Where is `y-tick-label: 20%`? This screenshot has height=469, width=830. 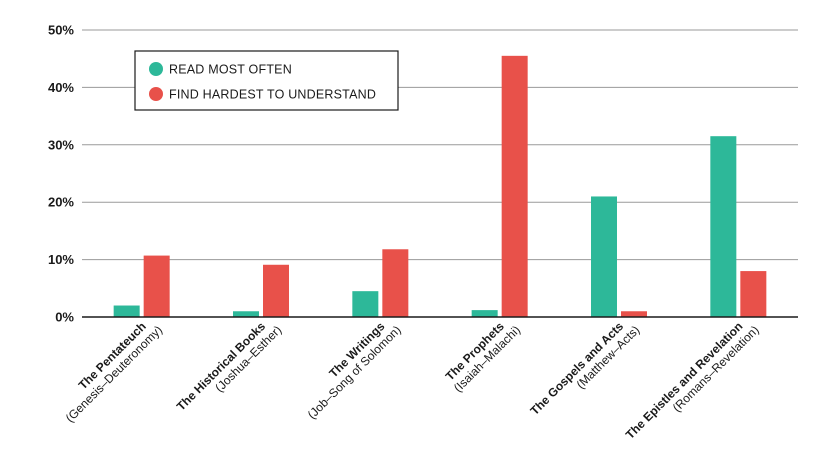
y-tick-label: 20% is located at coordinates (61, 202).